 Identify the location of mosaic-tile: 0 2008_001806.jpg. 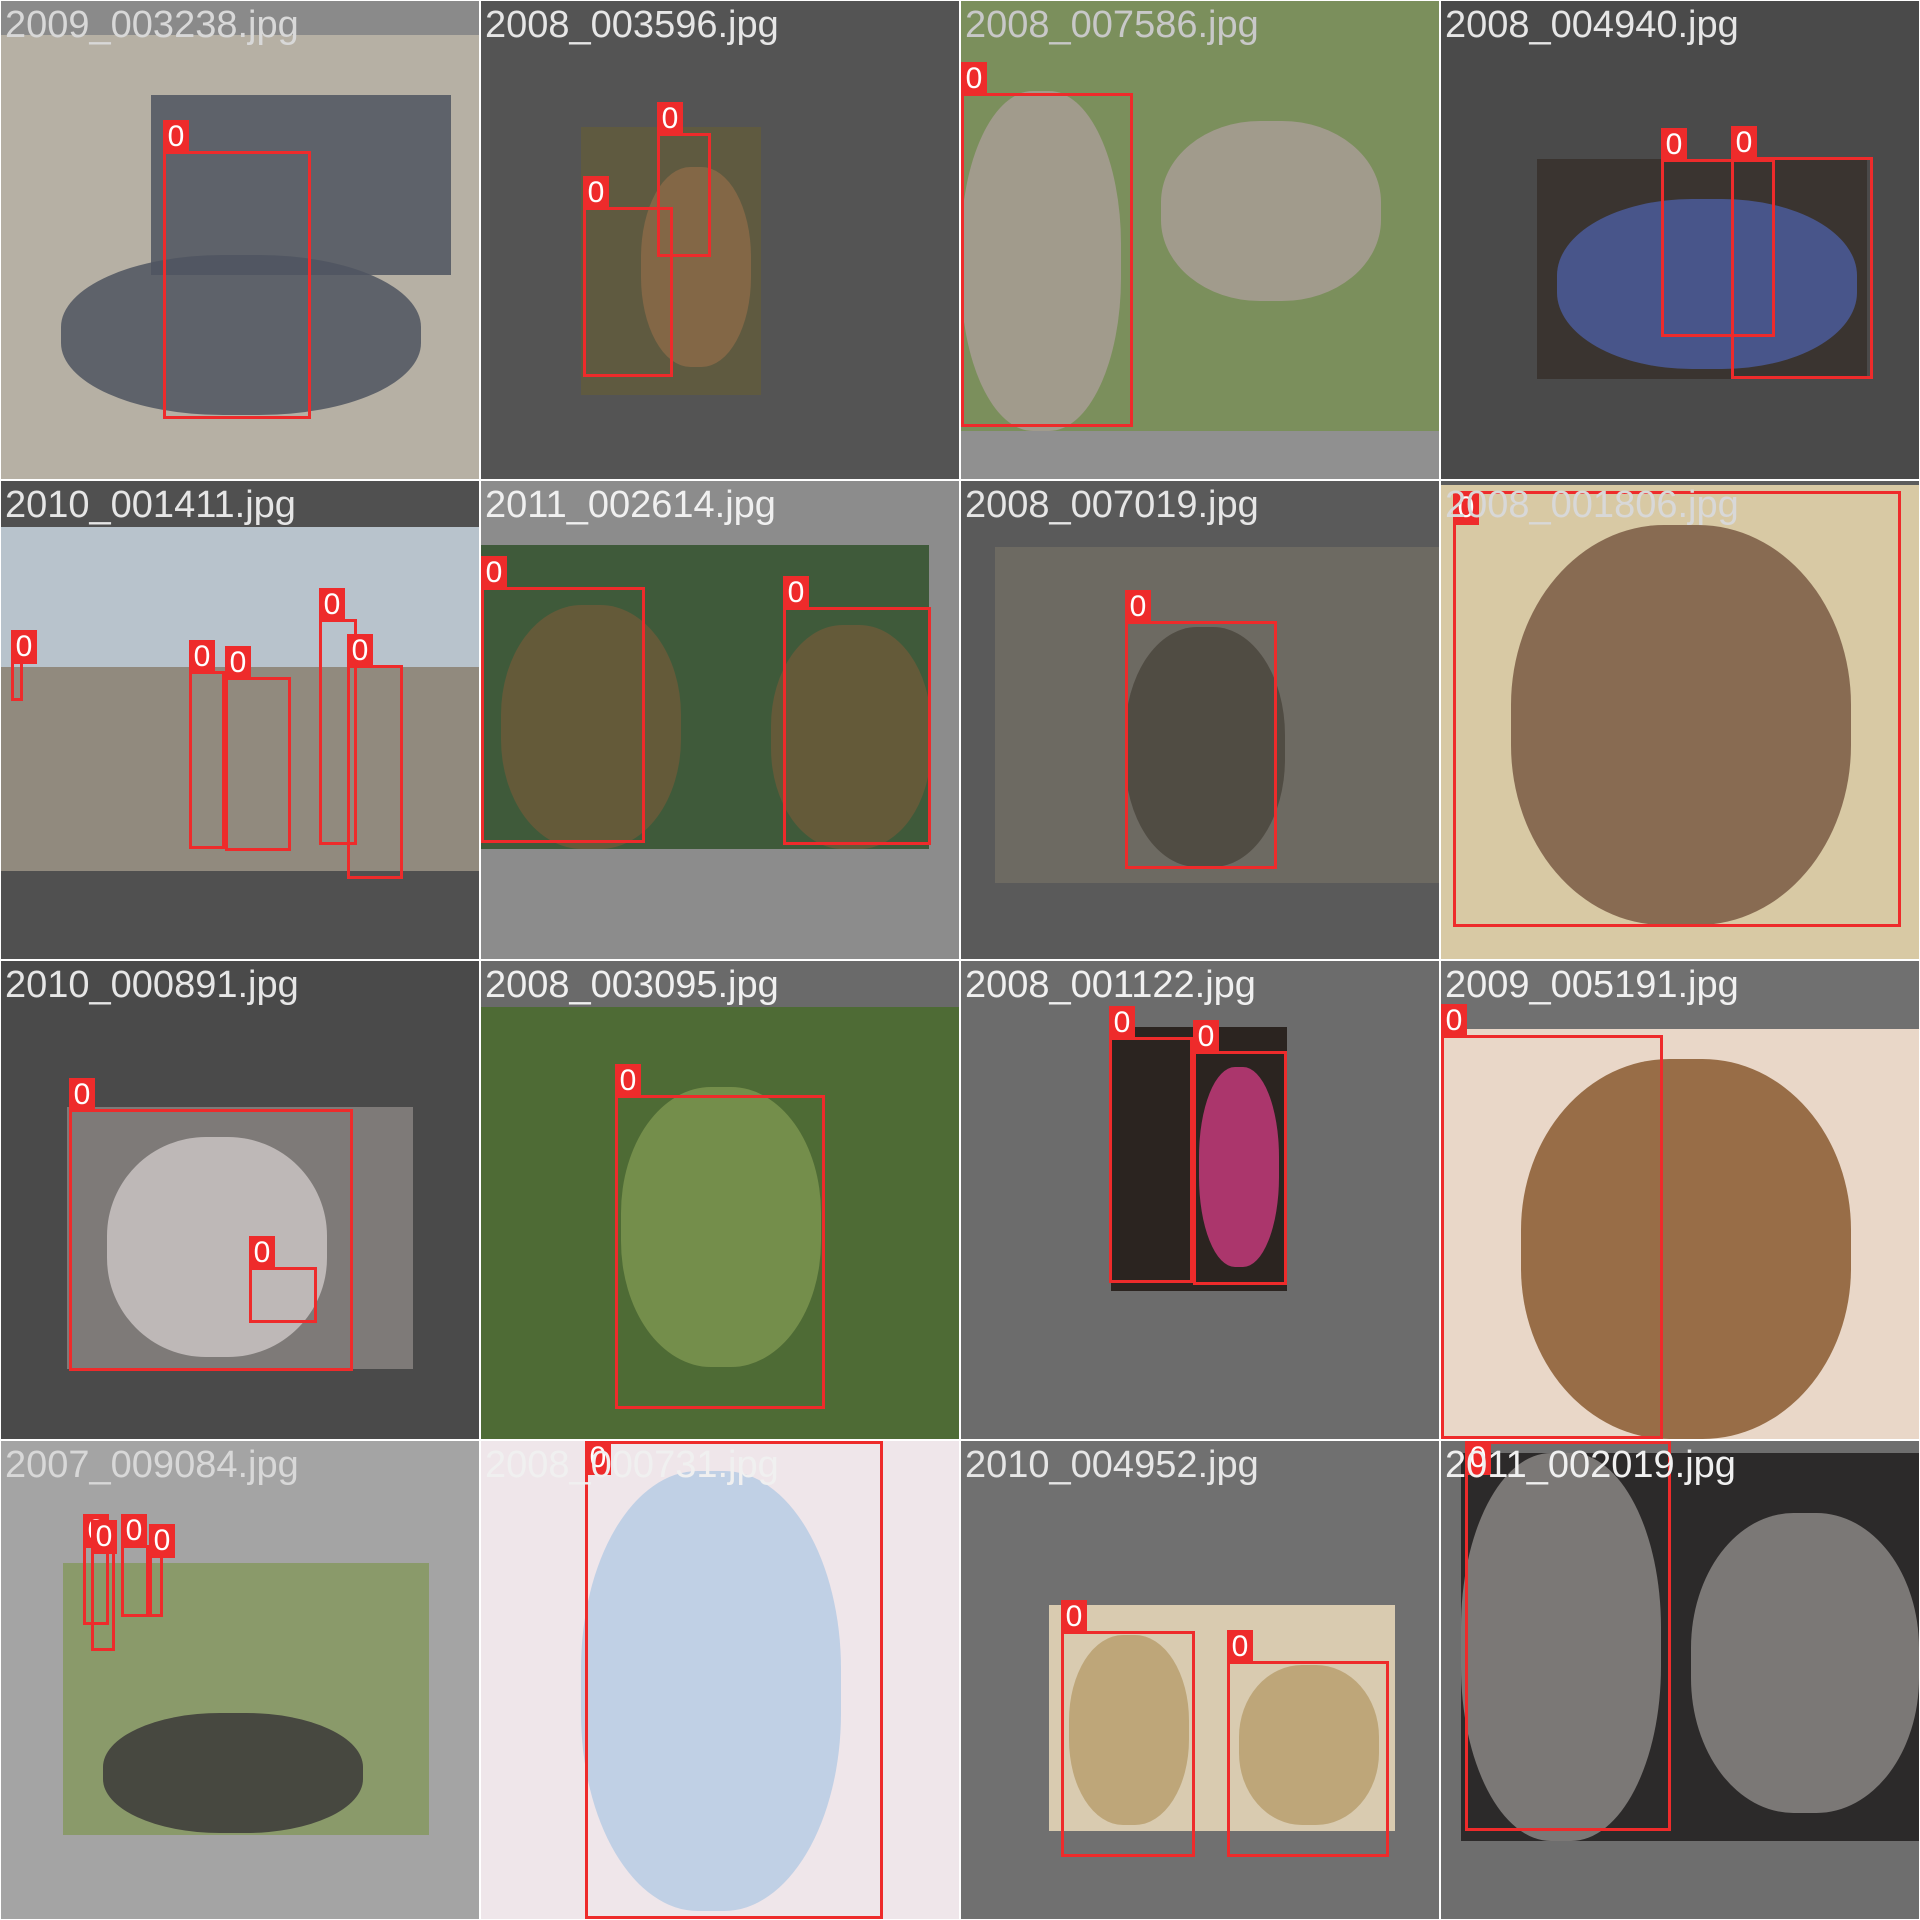
(1680, 720).